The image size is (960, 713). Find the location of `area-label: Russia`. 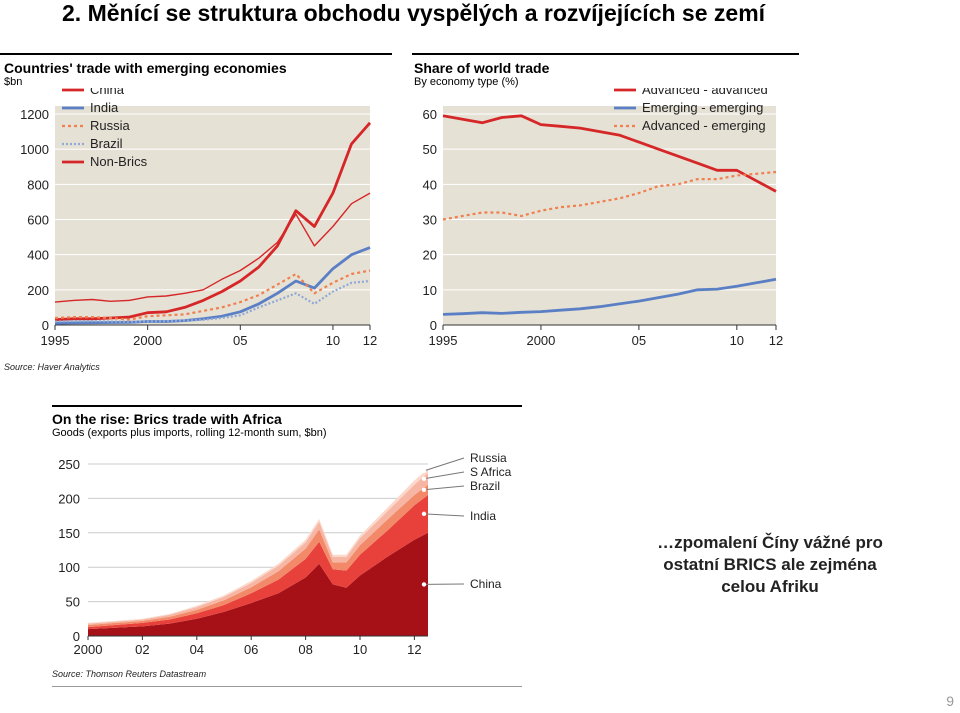

area-label: Russia is located at coordinates (488, 458).